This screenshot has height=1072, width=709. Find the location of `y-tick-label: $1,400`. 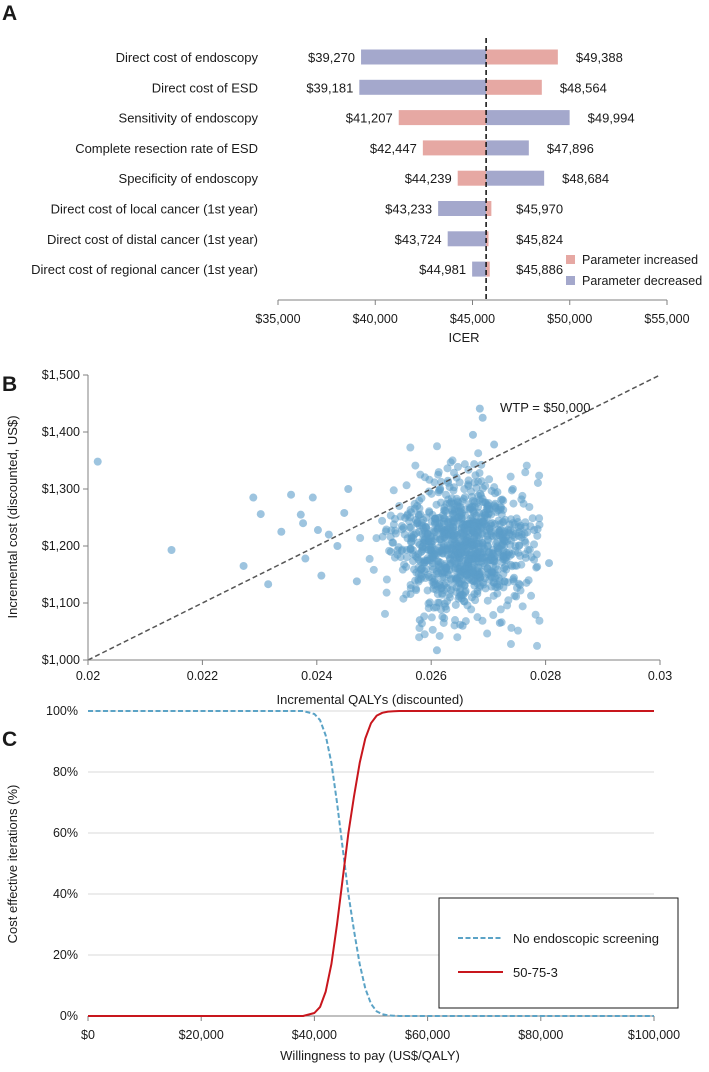

y-tick-label: $1,400 is located at coordinates (61, 432).